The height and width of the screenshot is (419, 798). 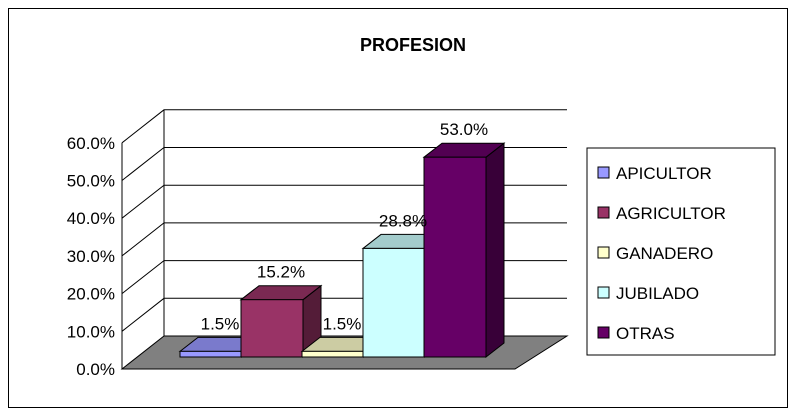 I want to click on y-tick-label: 10.0%, so click(x=91, y=331).